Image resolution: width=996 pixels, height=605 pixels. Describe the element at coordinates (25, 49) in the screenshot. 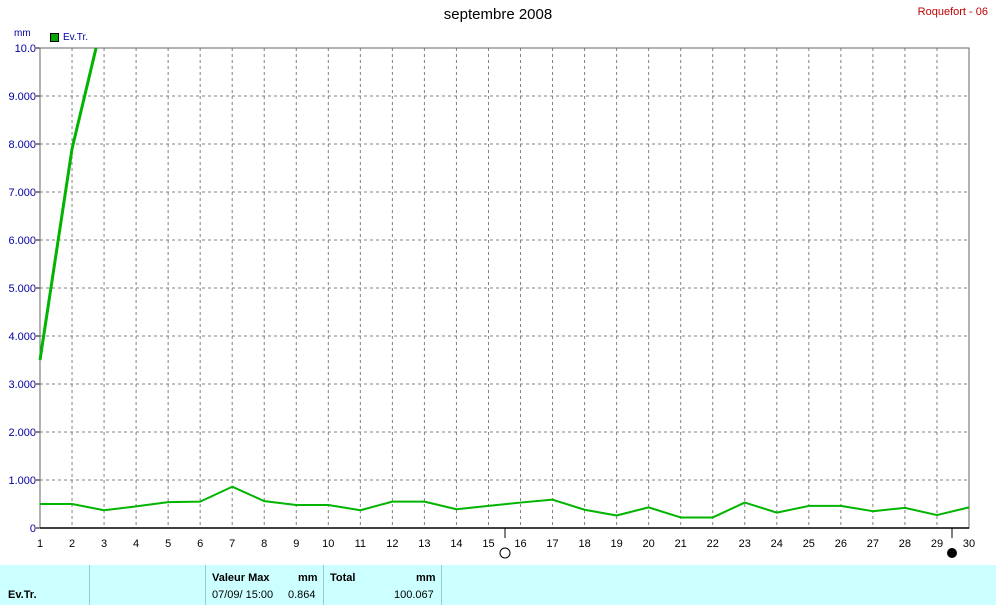

I see `y-tick-label: 10.0` at that location.